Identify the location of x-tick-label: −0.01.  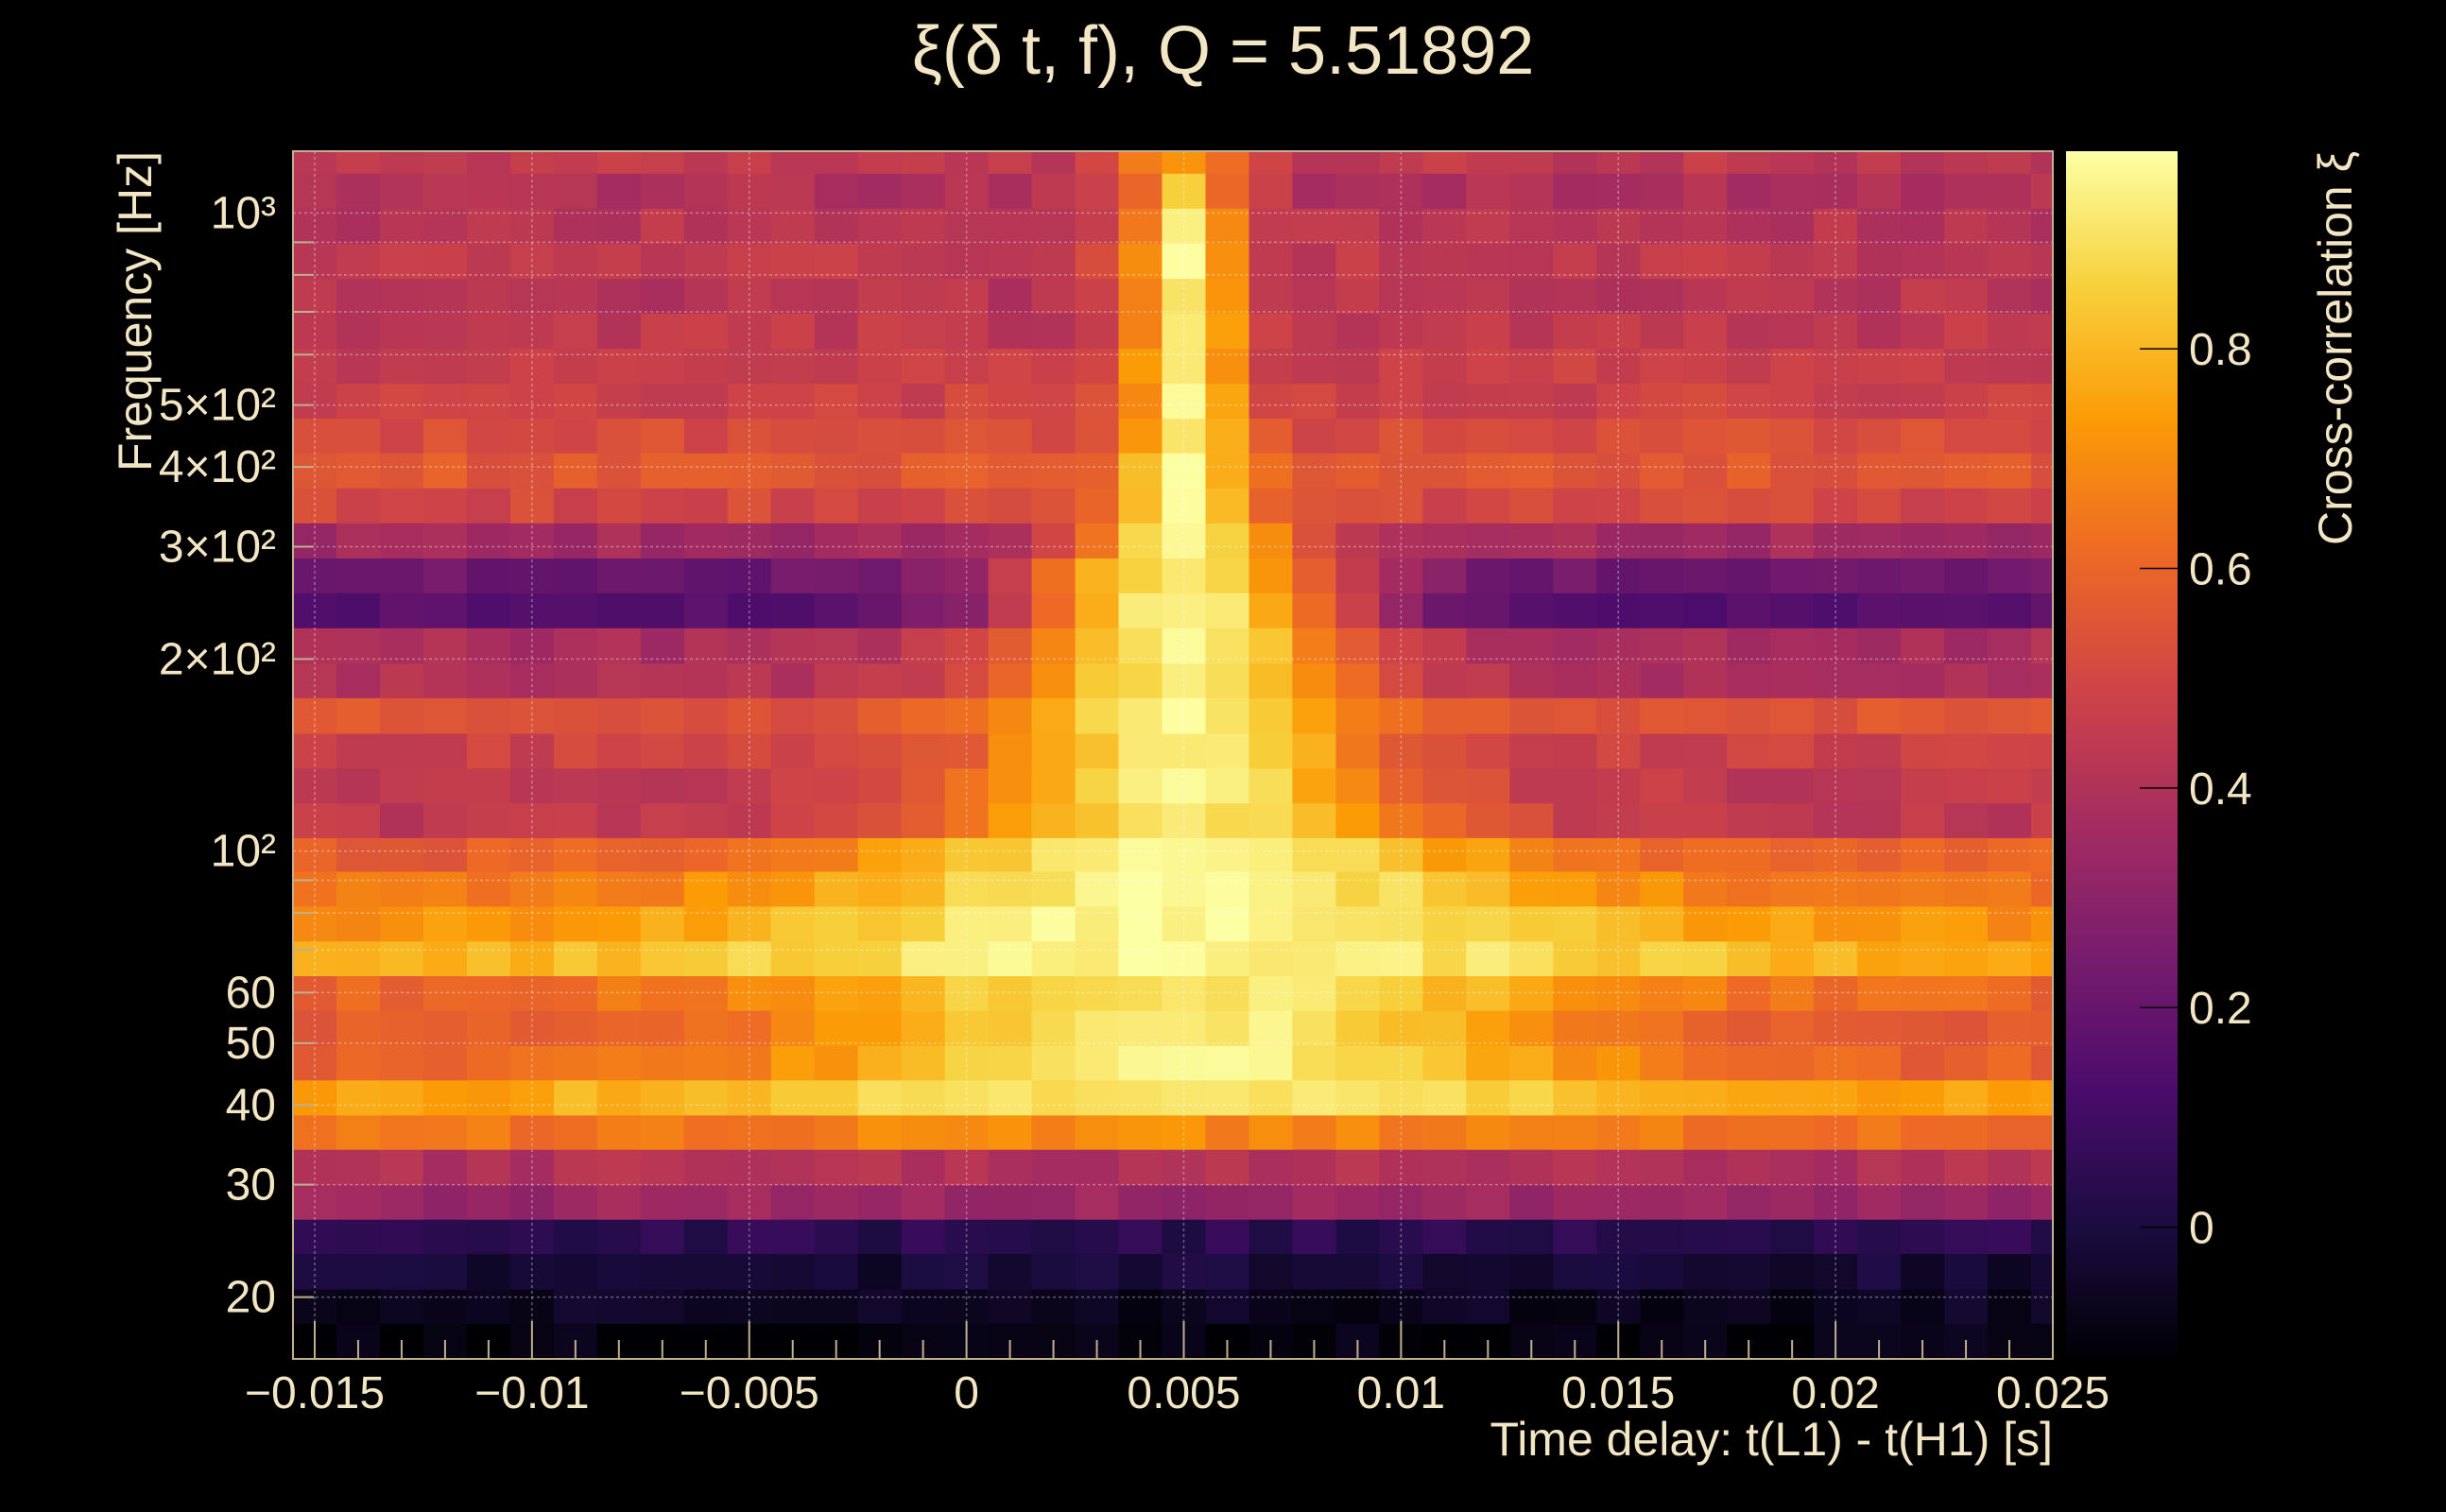
(531, 1393).